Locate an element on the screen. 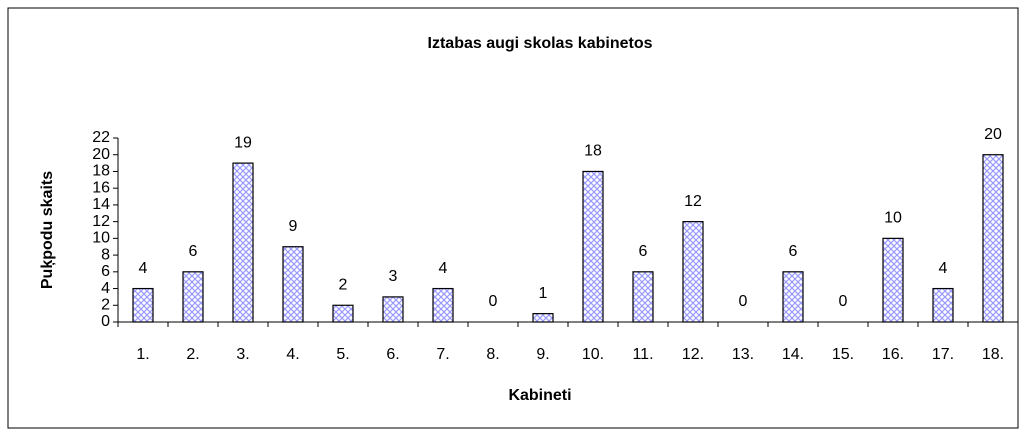  y-tick-label: 10 is located at coordinates (101, 238).